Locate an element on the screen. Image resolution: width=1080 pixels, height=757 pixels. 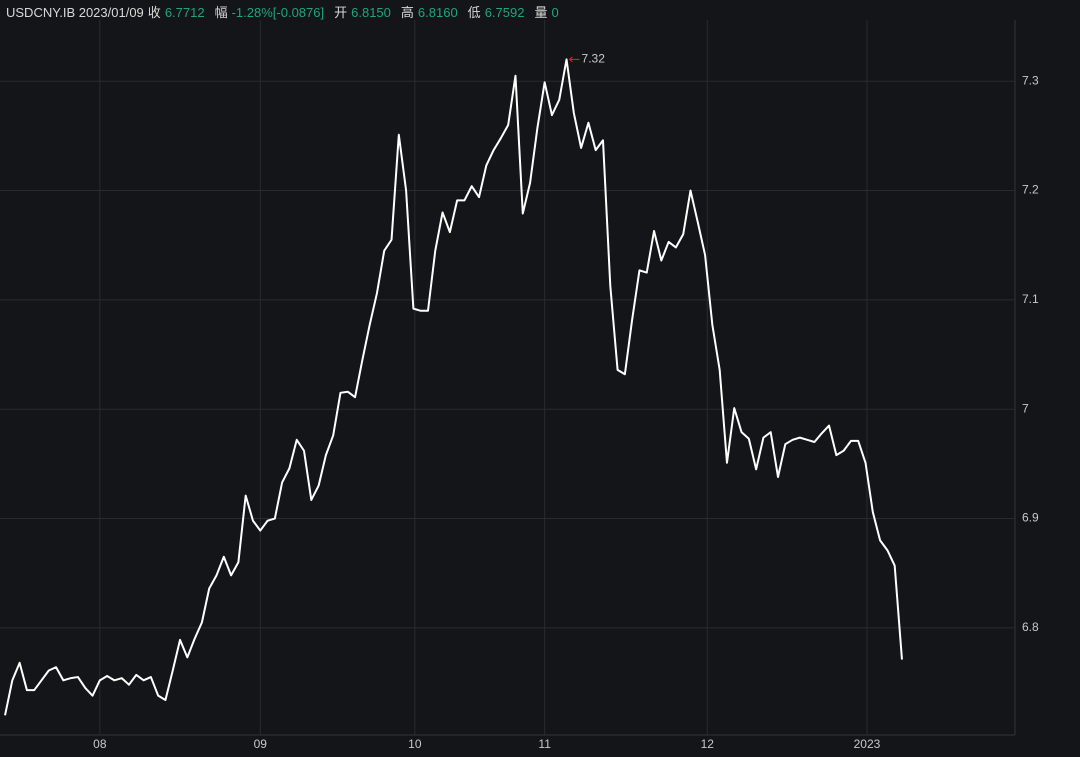
header-value: 6.7712 is located at coordinates (184, 12).